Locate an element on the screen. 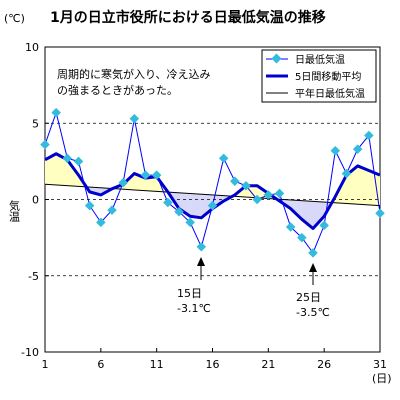  x-tick-label: 6 is located at coordinates (100, 364).